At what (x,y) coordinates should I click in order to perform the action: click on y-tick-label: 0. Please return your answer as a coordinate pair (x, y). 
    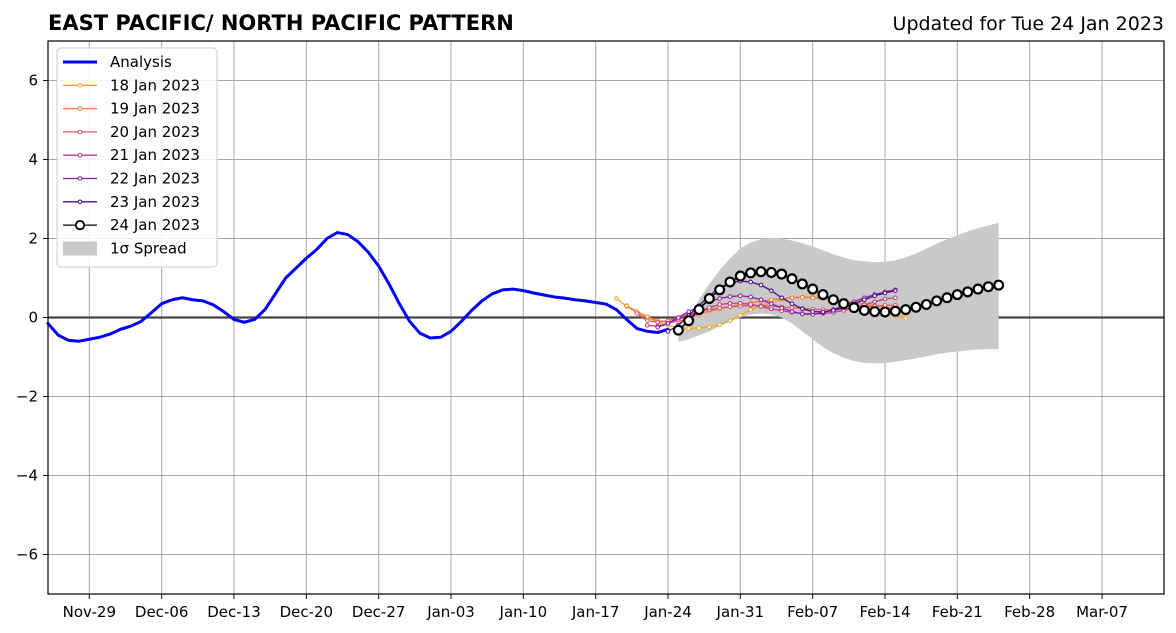
    Looking at the image, I should click on (33, 318).